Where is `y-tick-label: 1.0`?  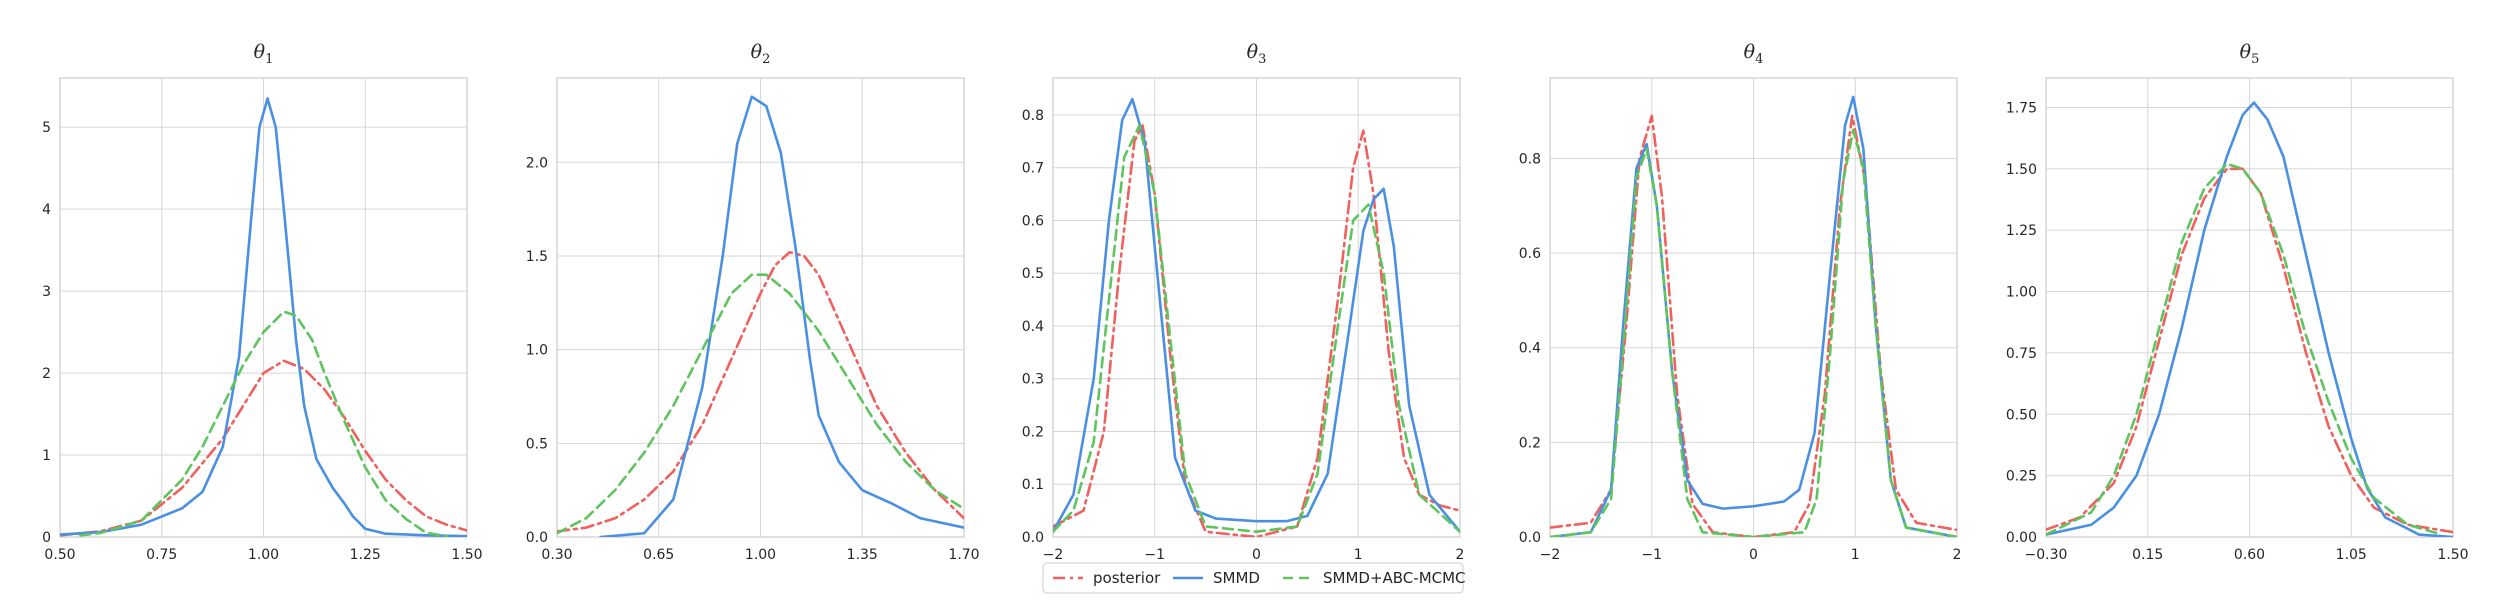
y-tick-label: 1.0 is located at coordinates (537, 351).